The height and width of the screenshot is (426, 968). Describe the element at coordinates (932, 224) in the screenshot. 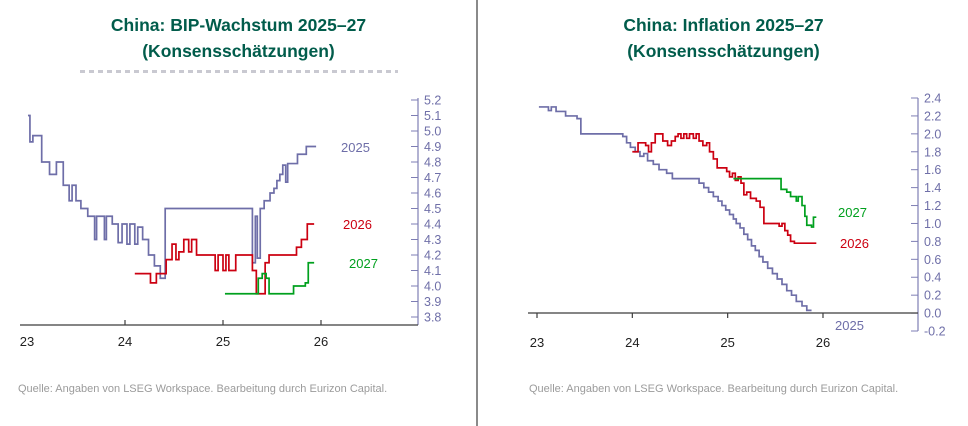

I see `y-tick-label: 1.0` at that location.